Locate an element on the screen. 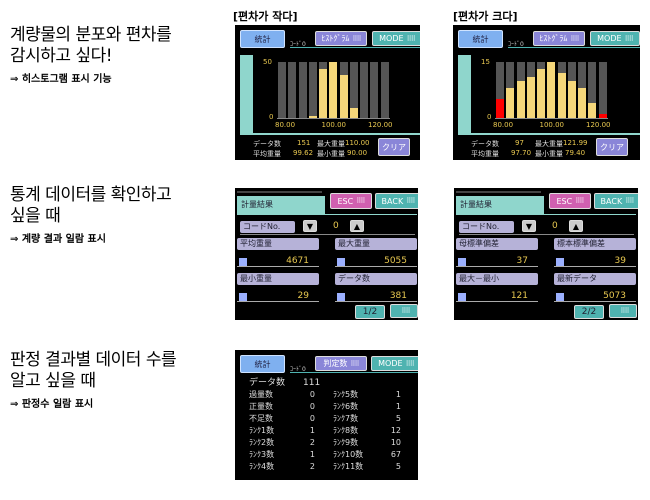  field-label: 最小重量 is located at coordinates (278, 279).